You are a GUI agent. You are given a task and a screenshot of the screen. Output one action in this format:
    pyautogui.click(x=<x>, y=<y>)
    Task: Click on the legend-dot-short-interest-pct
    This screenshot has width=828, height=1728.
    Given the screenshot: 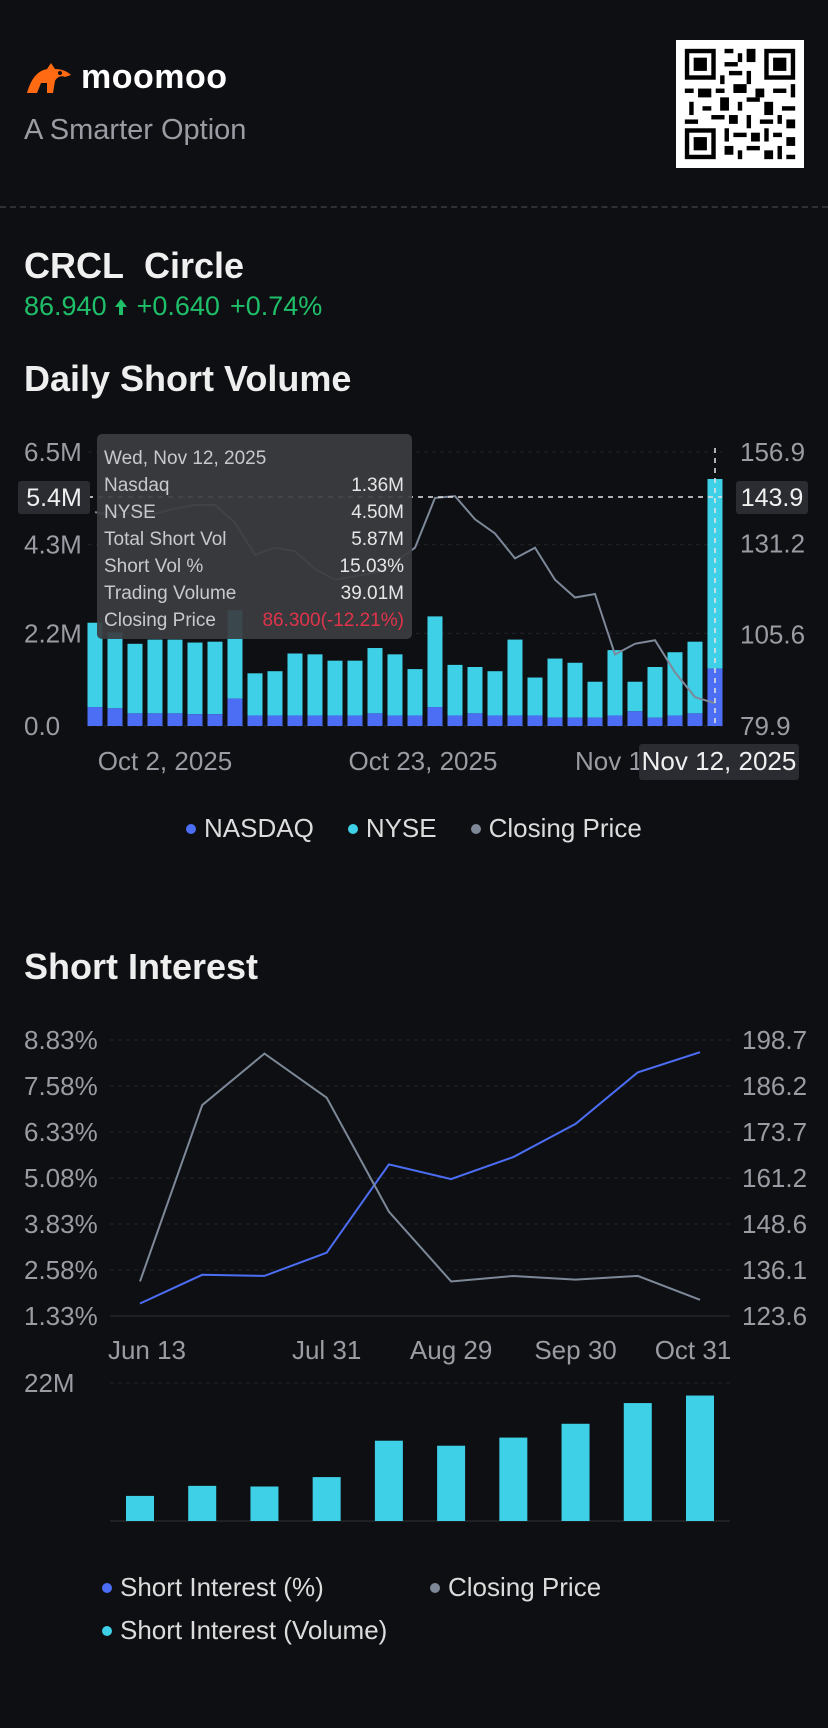 What is the action you would take?
    pyautogui.click(x=107, y=1587)
    